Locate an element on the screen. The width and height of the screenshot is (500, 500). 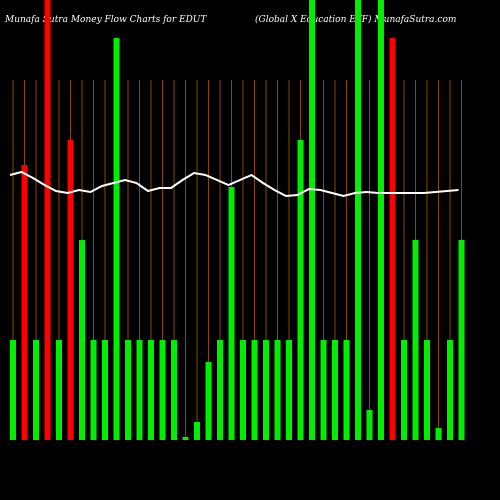
chart-title: Munafa Sutra Money Flow Charts for EDUT is located at coordinates (105, 20).